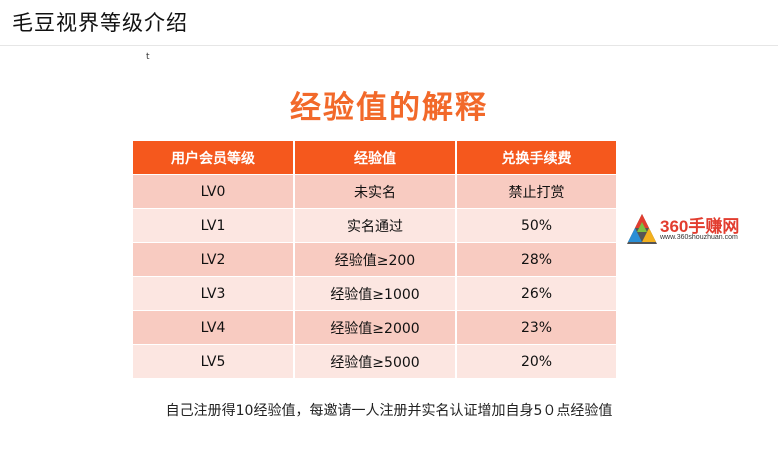 The height and width of the screenshot is (461, 778). I want to click on experience-cell: 经验值≥1000, so click(375, 293).